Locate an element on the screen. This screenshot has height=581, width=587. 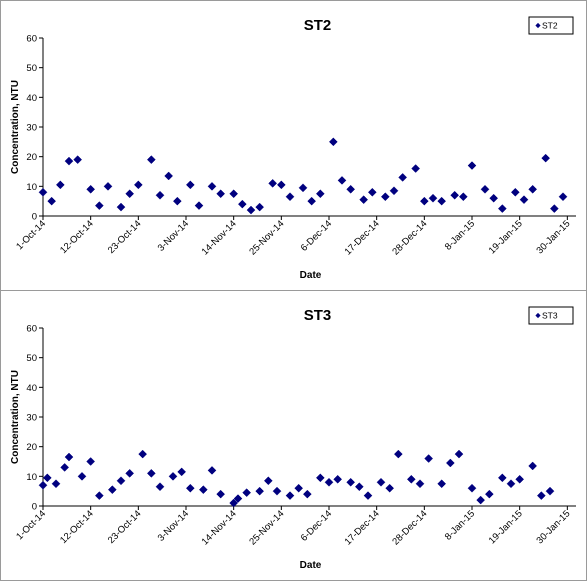
x-tick-label: 30-Jan-15 is located at coordinates (553, 527).